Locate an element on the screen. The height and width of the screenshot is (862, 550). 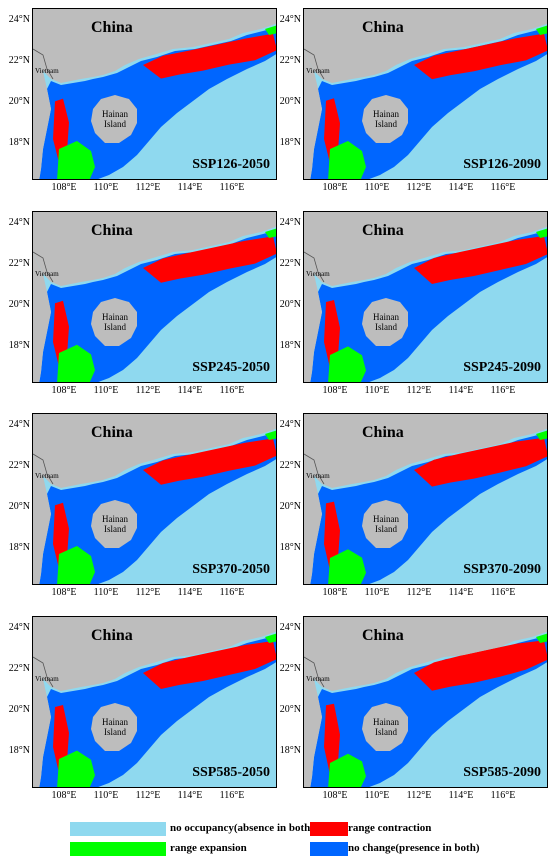
map-panel-ssp370-2050: China Vietnam Hainan Island SSP370-2050 is located at coordinates (154, 499).